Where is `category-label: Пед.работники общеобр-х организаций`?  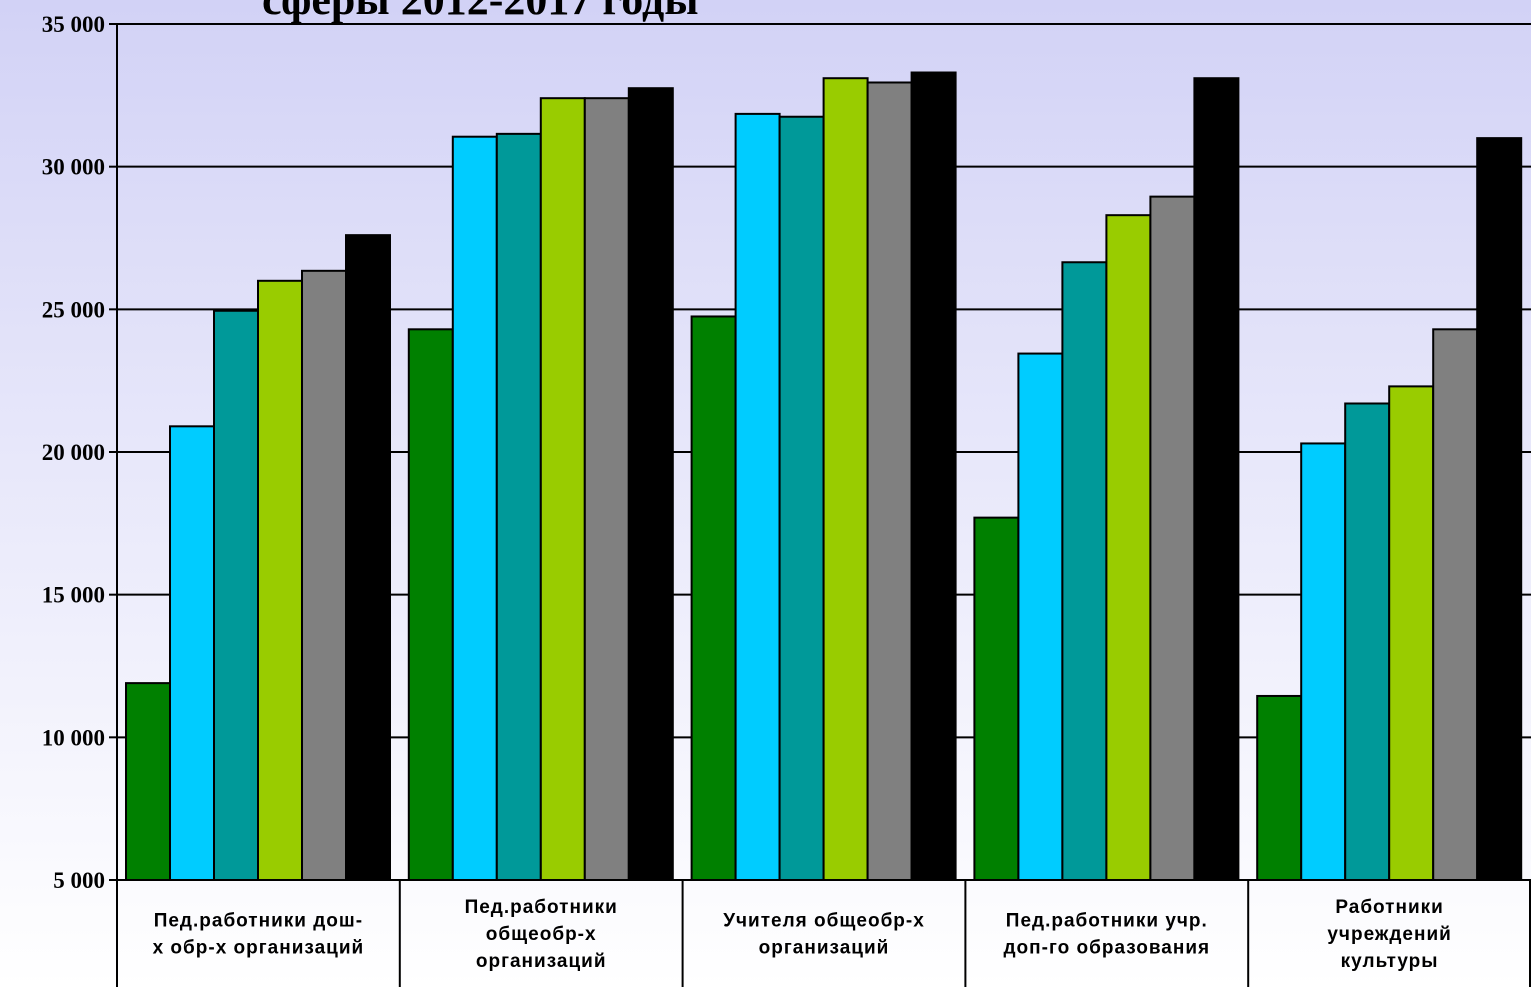 category-label: Пед.работники общеобр-х организаций is located at coordinates (541, 934).